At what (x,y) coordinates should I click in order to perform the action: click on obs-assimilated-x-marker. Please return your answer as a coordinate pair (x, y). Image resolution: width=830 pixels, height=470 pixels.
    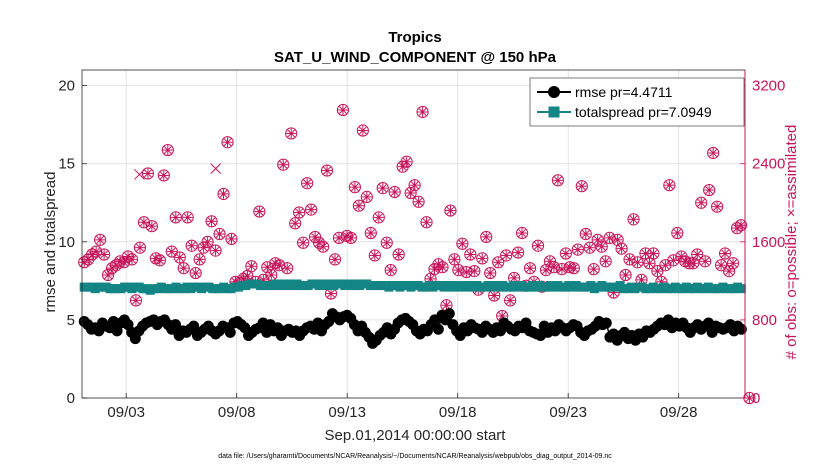
    Looking at the image, I should click on (139, 174).